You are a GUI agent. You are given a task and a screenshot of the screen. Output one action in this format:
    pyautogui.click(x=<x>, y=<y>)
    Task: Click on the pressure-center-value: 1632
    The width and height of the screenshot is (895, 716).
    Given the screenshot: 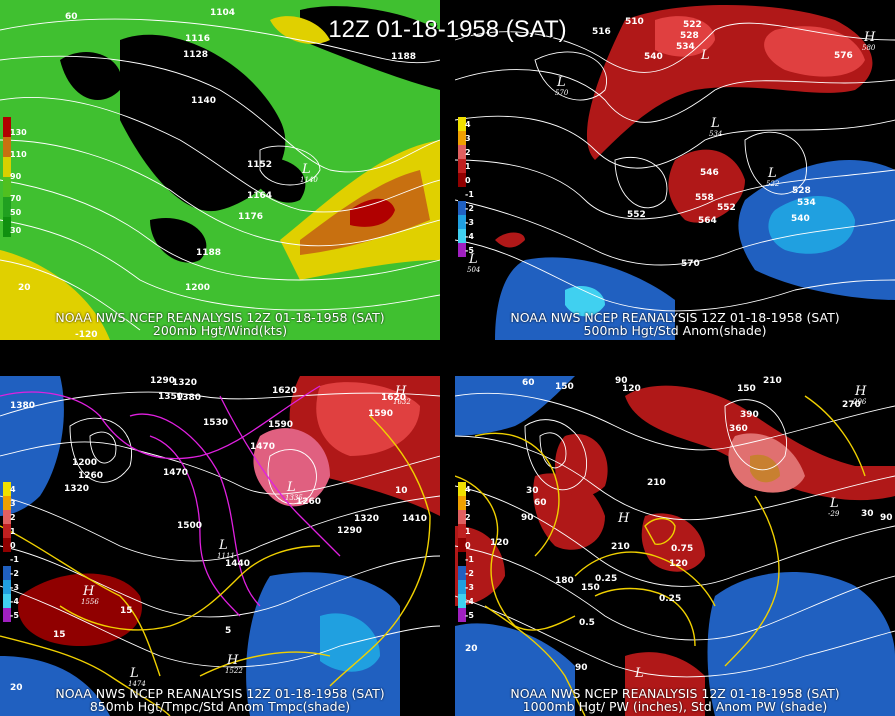 What is the action you would take?
    pyautogui.click(x=402, y=402)
    